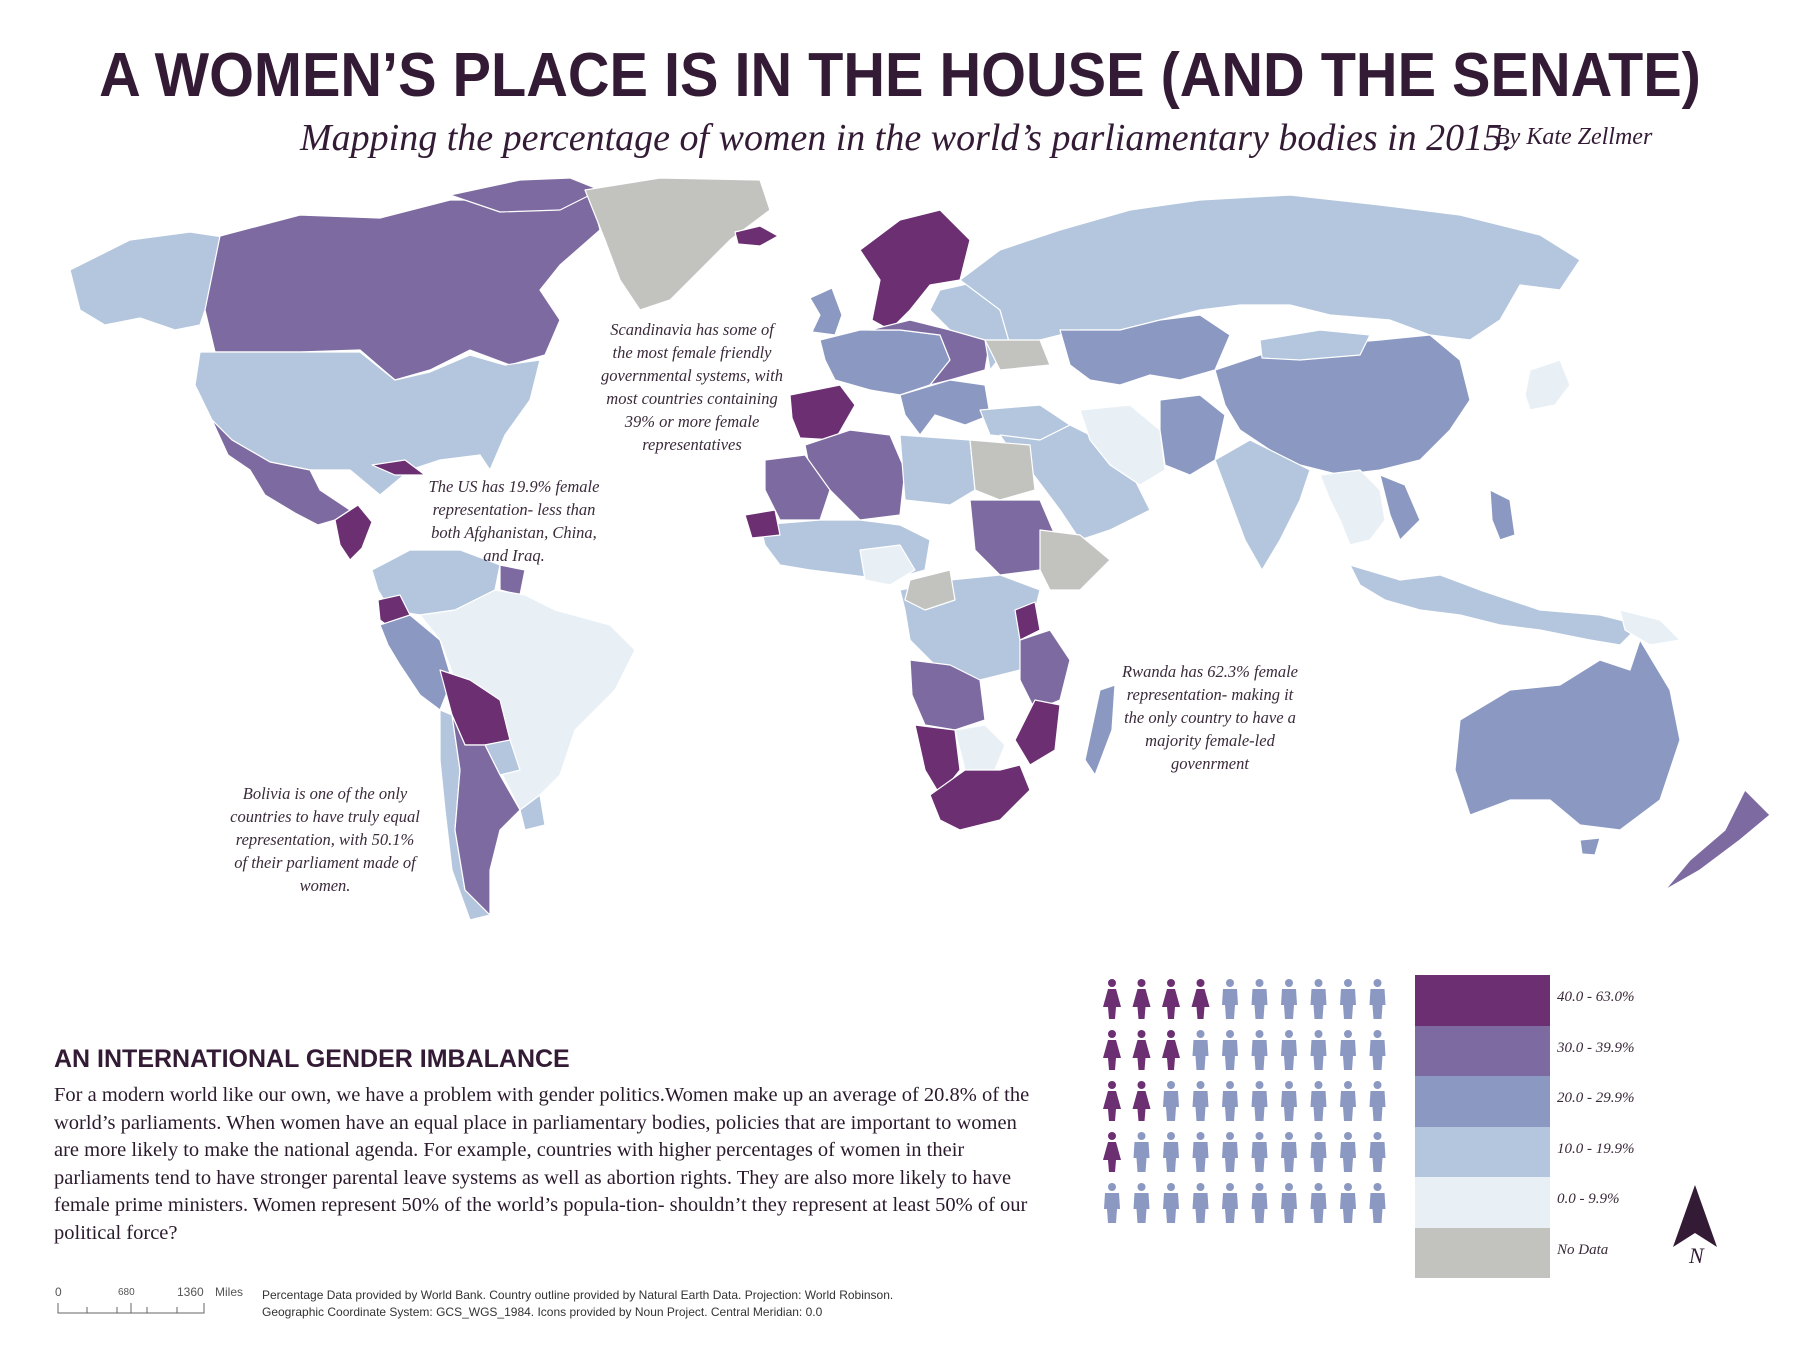  I want to click on region-russia, so click(1270, 270).